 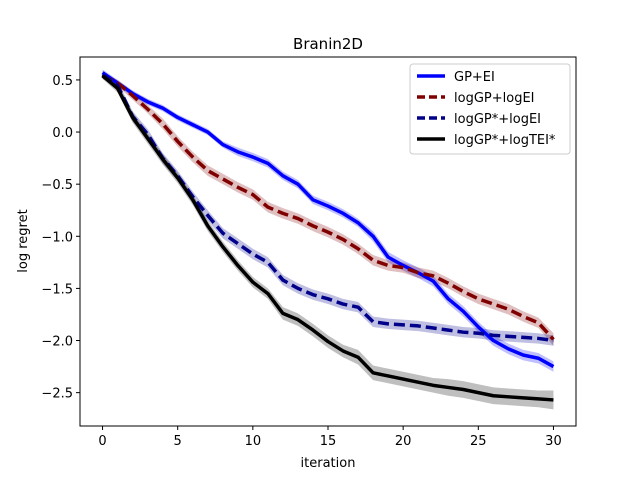 What do you see at coordinates (62, 81) in the screenshot?
I see `y-tick-label: 0.5` at bounding box center [62, 81].